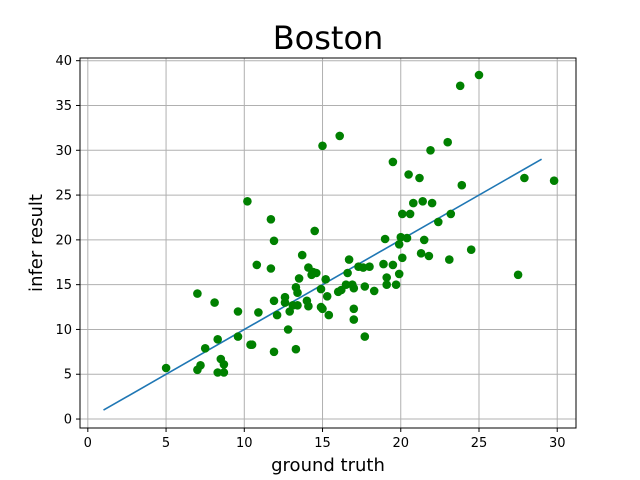 The image size is (640, 480). I want to click on y-tick-label: 30, so click(63, 151).